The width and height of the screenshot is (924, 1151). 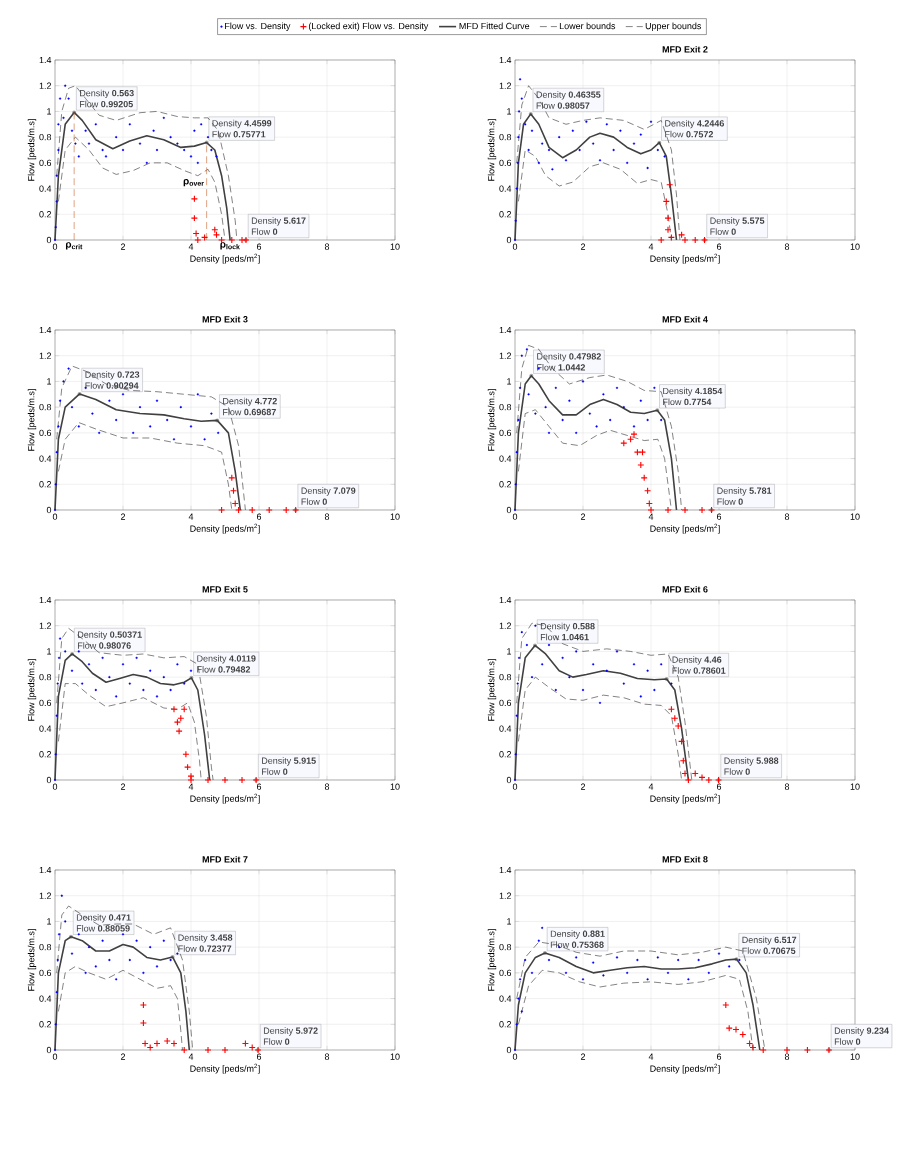 I want to click on annotation: Flow 0.70675, so click(x=769, y=950).